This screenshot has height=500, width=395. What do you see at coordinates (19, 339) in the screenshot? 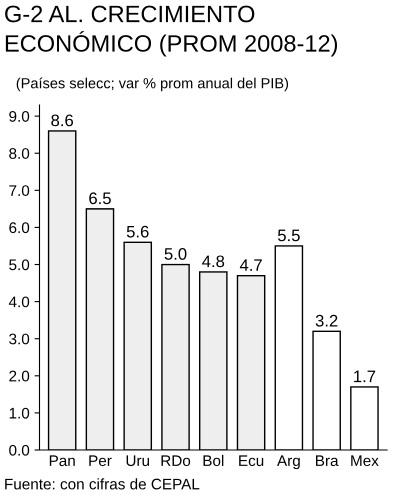
I see `y-tick-label: 3.0` at bounding box center [19, 339].